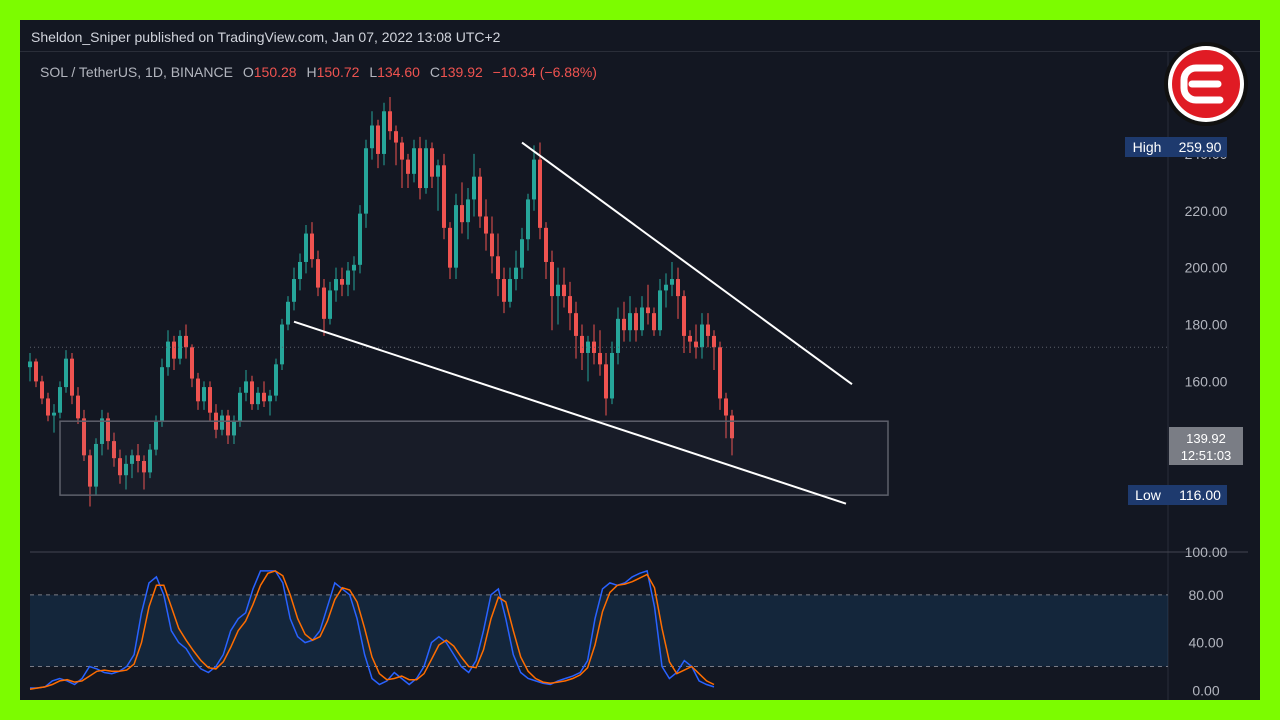 The image size is (1280, 720). Describe the element at coordinates (1206, 84) in the screenshot. I see `brand-logo` at that location.